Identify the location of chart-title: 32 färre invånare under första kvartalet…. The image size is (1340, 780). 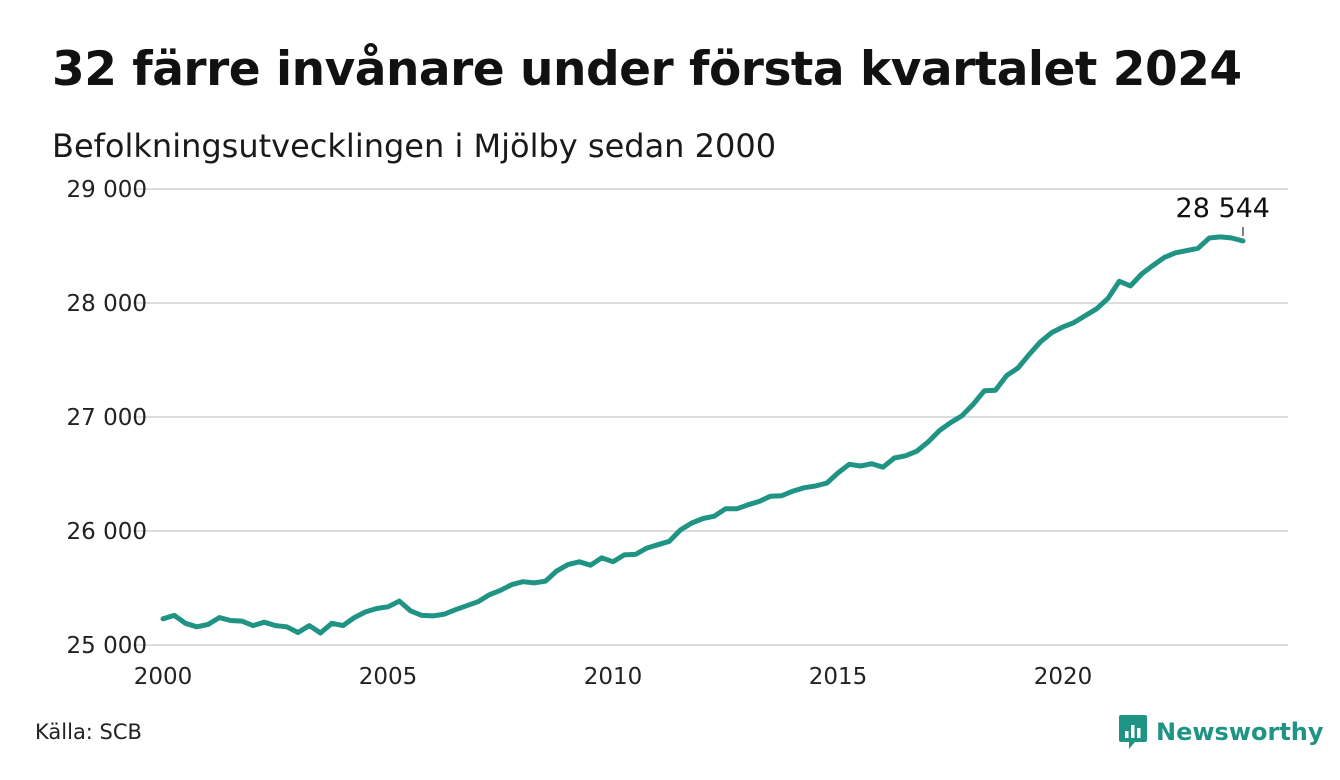
(647, 69).